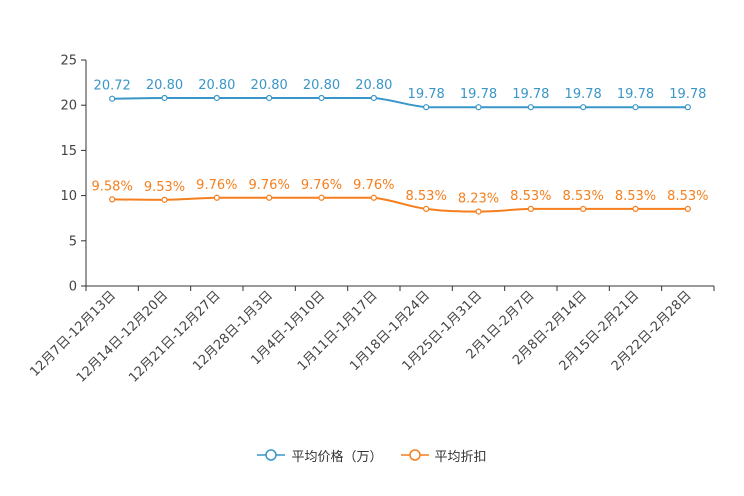 The image size is (744, 496). What do you see at coordinates (337, 457) in the screenshot?
I see `legend-price-label: 平均价格（万）` at bounding box center [337, 457].